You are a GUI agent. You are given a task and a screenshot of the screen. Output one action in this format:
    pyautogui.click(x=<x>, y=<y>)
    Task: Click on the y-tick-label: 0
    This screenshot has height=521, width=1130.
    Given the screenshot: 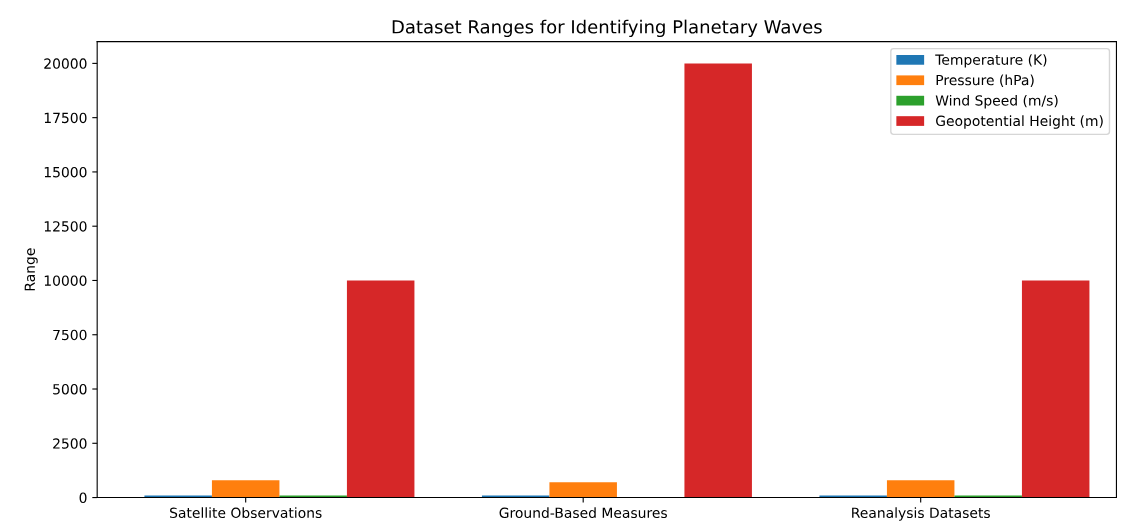 What is the action you would take?
    pyautogui.click(x=83, y=498)
    